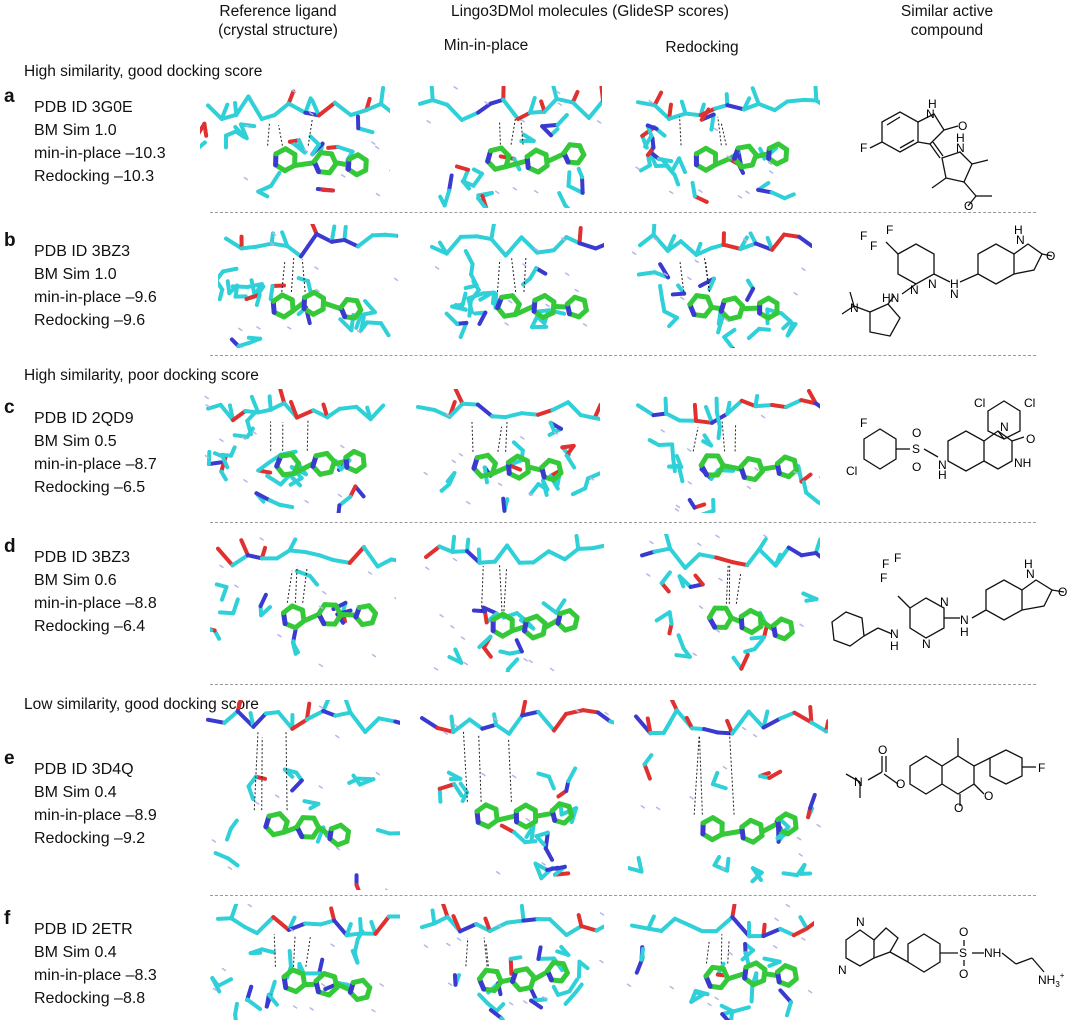  Describe the element at coordinates (930, 114) in the screenshot. I see `atom-label: N` at that location.